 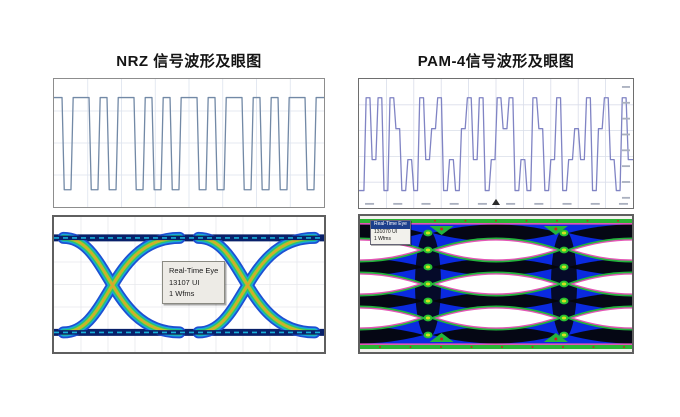 I want to click on label-line-wfms: 1 Wfms, so click(x=390, y=240).